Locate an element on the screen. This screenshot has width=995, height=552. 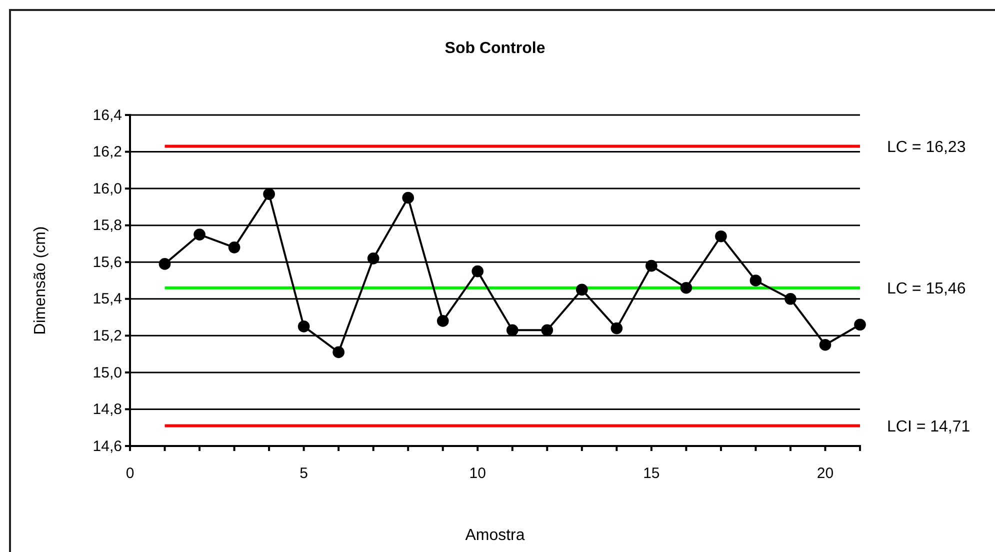
y-axis-title: Dimensão (cm) is located at coordinates (40, 280).